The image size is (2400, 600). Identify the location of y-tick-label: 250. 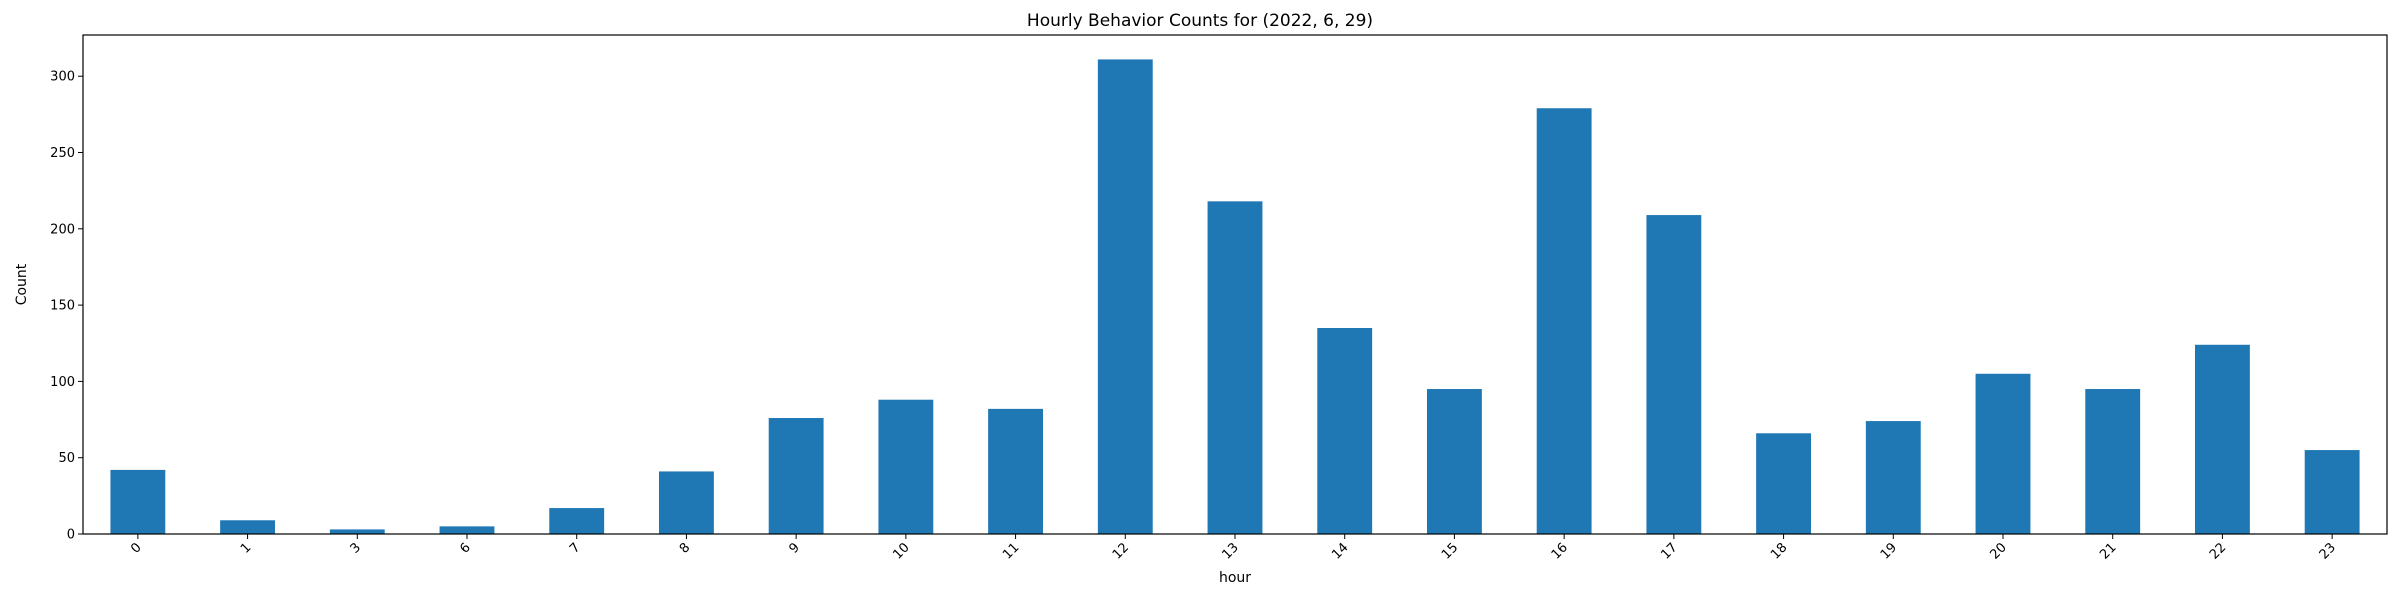
(62, 153).